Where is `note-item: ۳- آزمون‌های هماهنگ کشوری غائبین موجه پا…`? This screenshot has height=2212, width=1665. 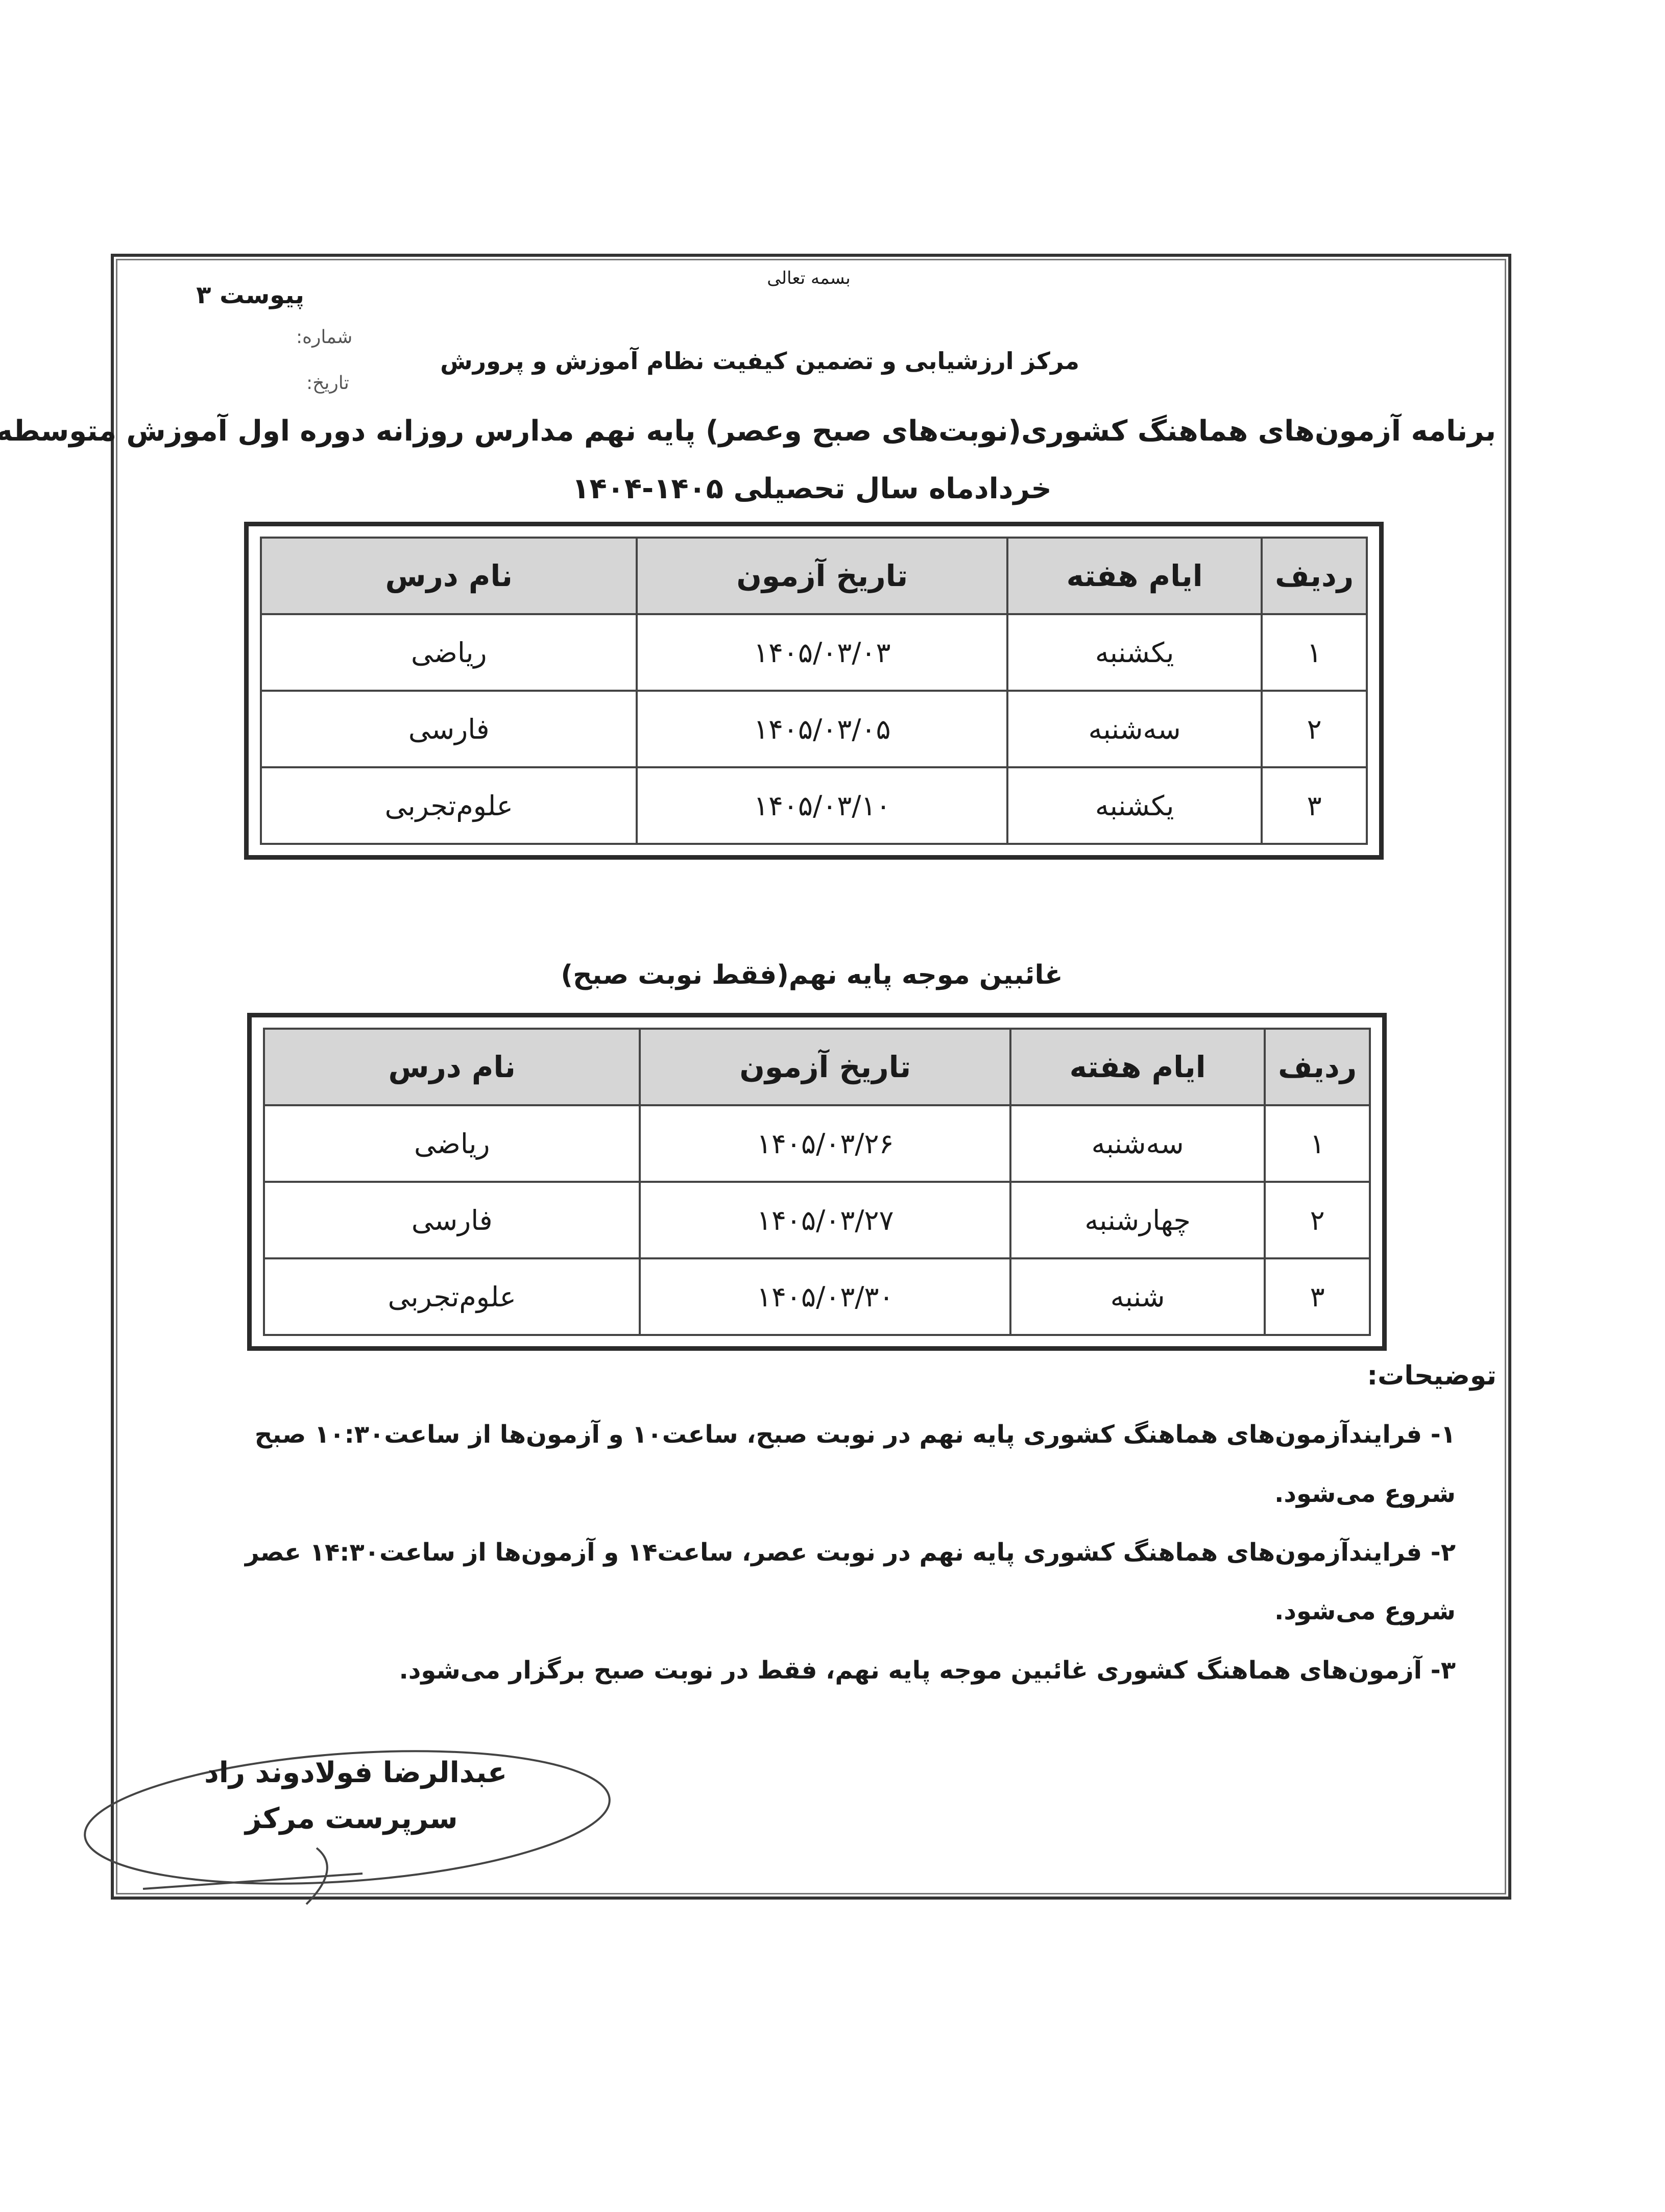 note-item: ۳- آزمون‌های هماهنگ کشوری غائبین موجه پا… is located at coordinates (927, 1670).